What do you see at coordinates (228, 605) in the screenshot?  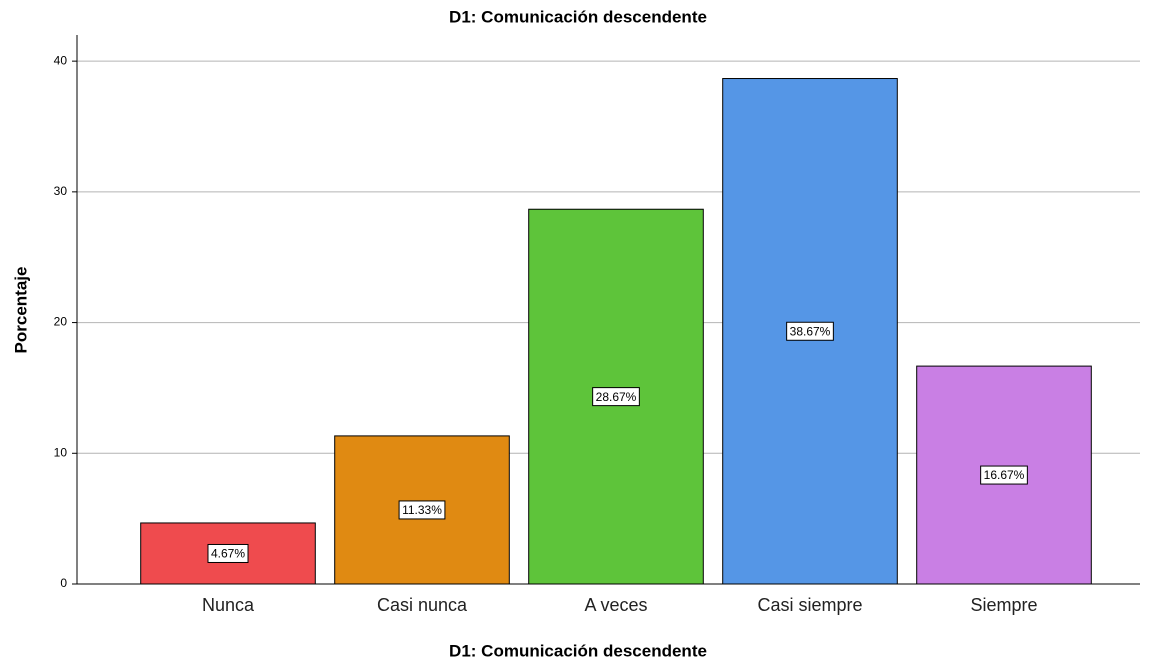 I see `x-tick-label: Nunca` at bounding box center [228, 605].